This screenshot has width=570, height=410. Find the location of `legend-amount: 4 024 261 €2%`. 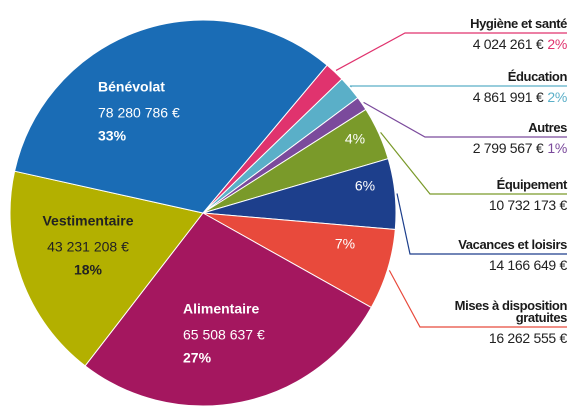

legend-amount: 4 024 261 €2% is located at coordinates (520, 44).